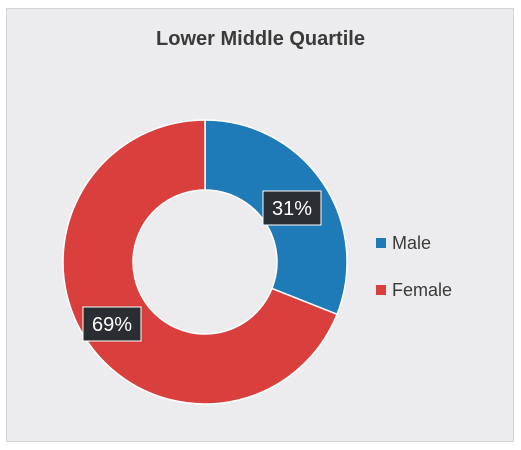 This screenshot has height=450, width=521. I want to click on legend-label: Female, so click(422, 290).